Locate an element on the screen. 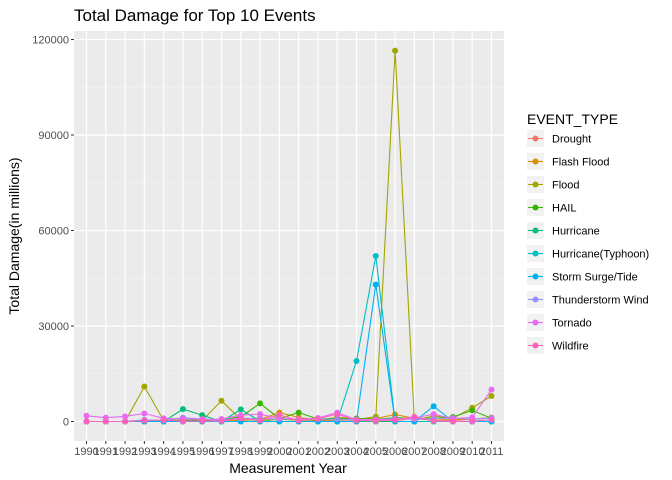 This screenshot has width=672, height=480. x-tick-label: 1994 is located at coordinates (163, 452).